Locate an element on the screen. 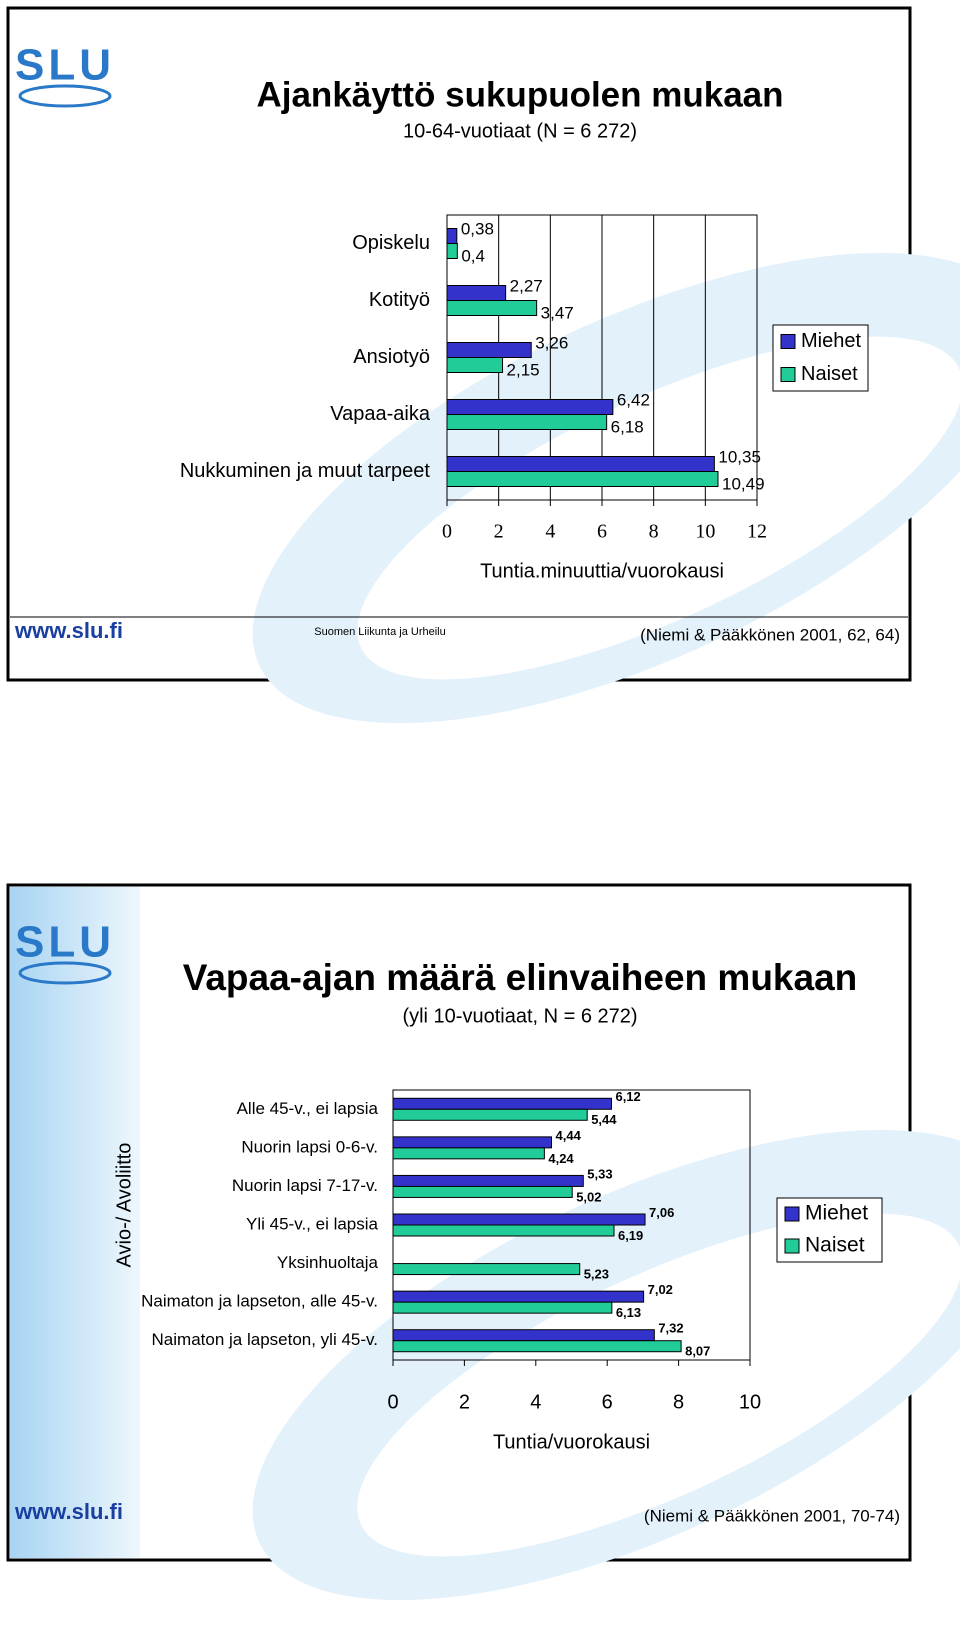  y-tick-label: Yksinhuoltaja is located at coordinates (328, 1262).